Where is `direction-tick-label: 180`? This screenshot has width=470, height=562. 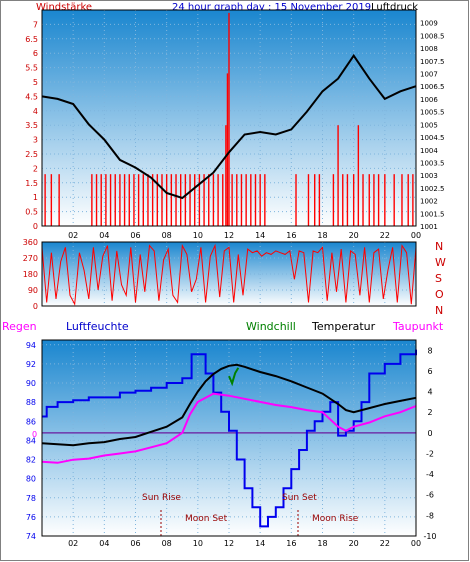 direction-tick-label: 180 is located at coordinates (30, 274).